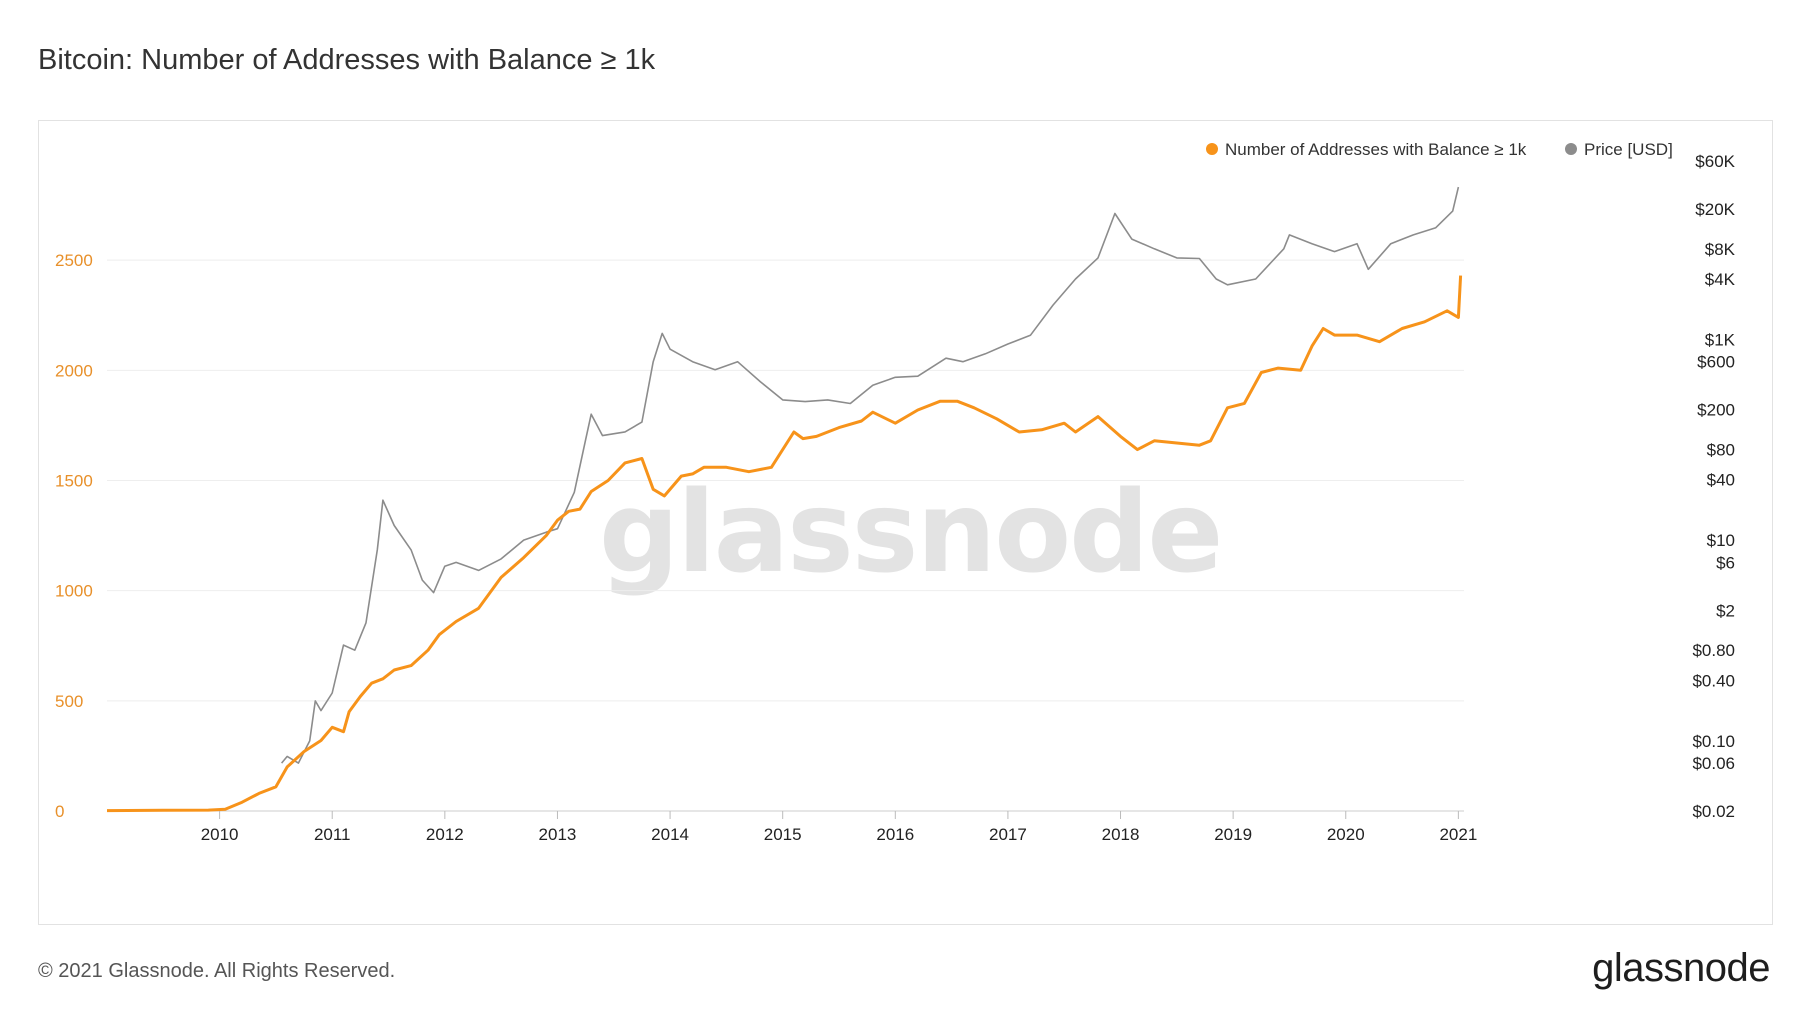  I want to click on y-left-tick-label: 1500, so click(74, 480).